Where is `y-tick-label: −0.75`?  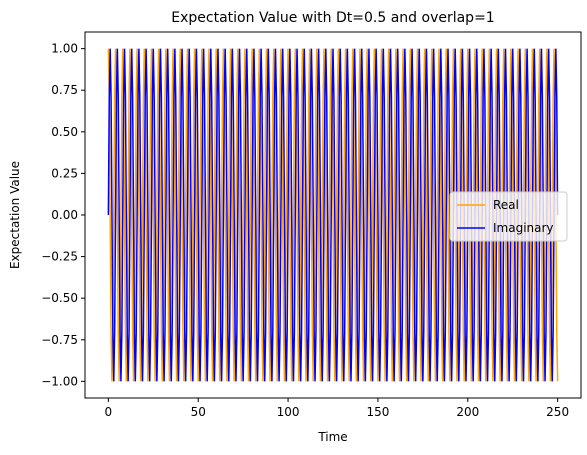 y-tick-label: −0.75 is located at coordinates (59, 340).